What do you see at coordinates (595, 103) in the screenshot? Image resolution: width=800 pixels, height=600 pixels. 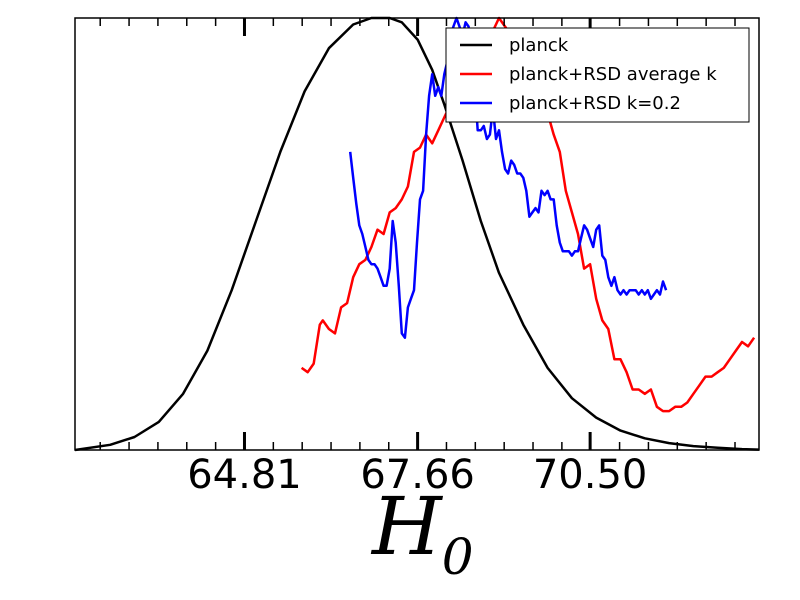 I see `legend-label-2: planck+RSD k=0.2` at bounding box center [595, 103].